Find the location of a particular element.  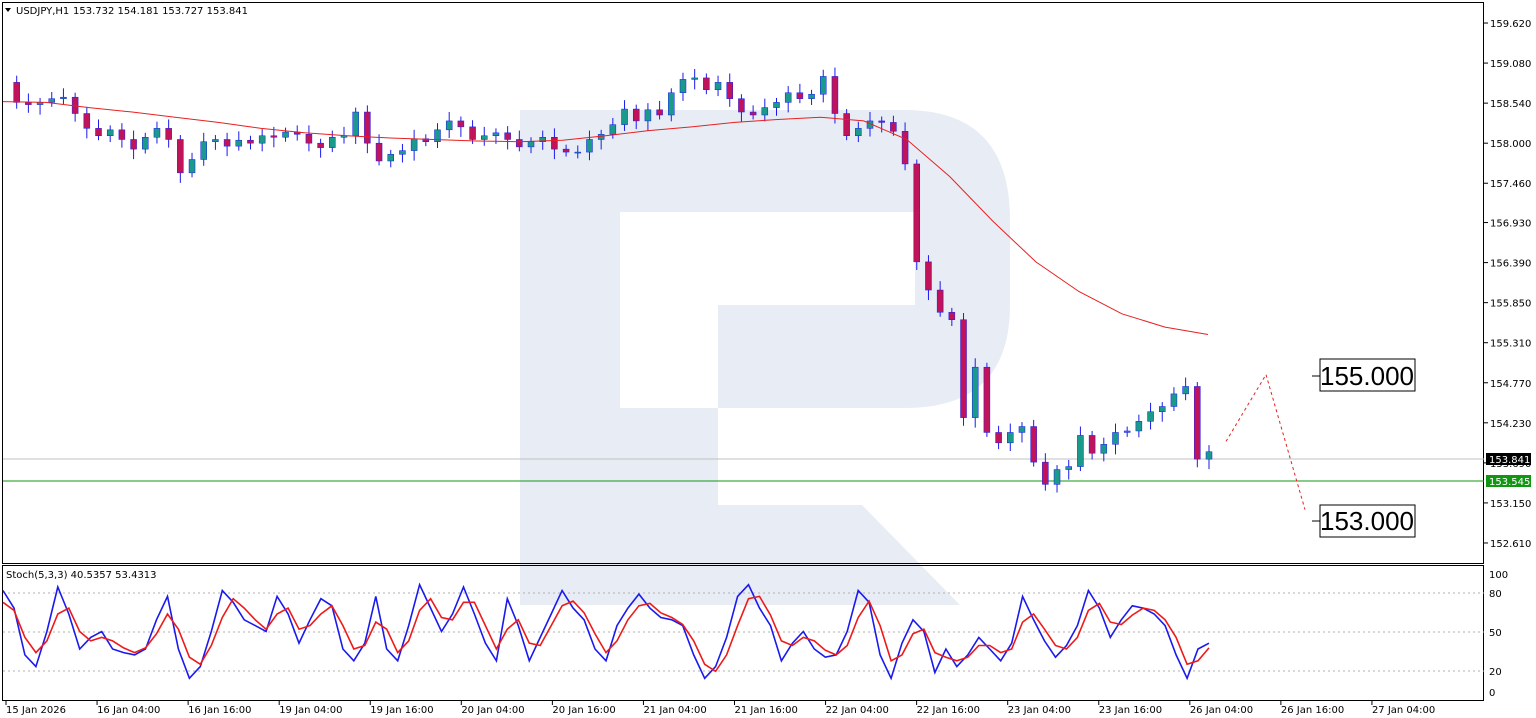

y-tick-label: 152.610 is located at coordinates (1510, 544).